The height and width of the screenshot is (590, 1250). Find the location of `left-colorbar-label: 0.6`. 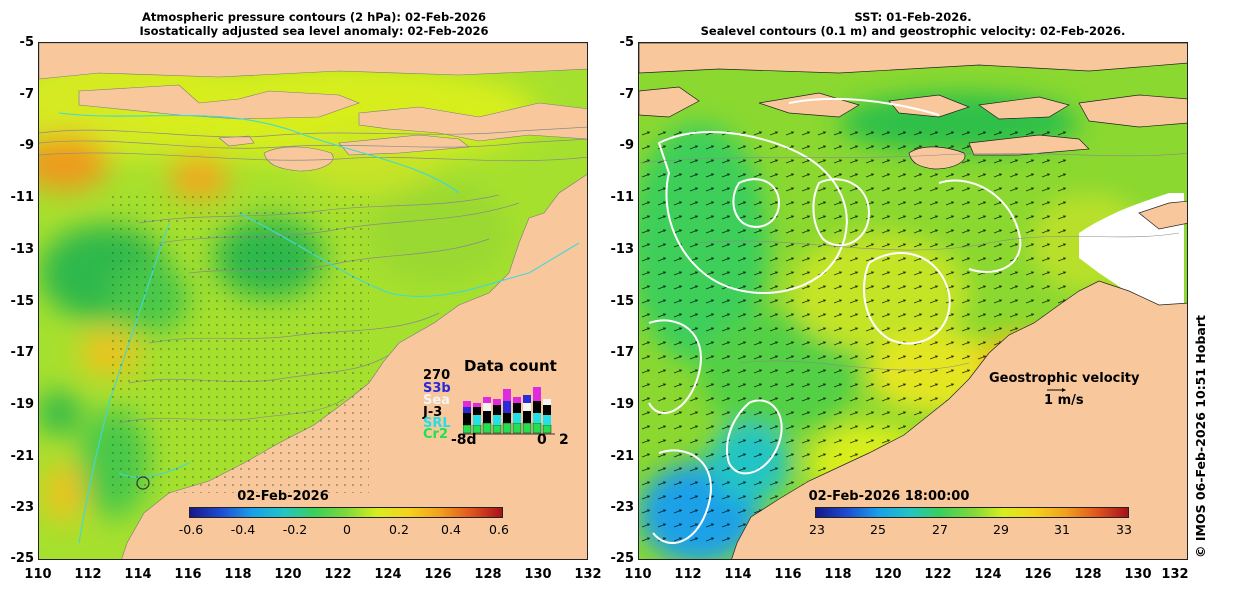

left-colorbar-label: 0.6 is located at coordinates (499, 529).